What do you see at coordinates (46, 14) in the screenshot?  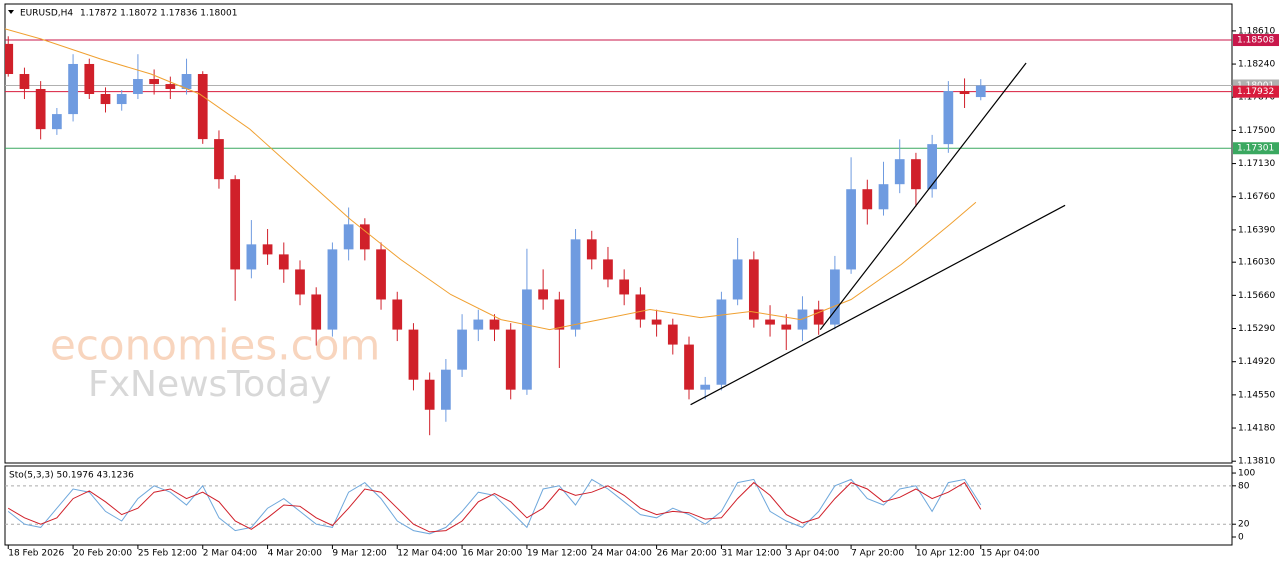 I see `symbol-label: EURUSD,H4` at bounding box center [46, 14].